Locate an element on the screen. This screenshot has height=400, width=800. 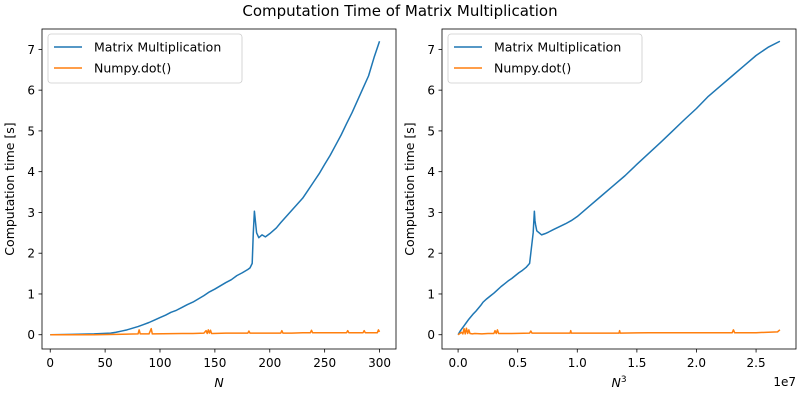
x-tick-label: 100 is located at coordinates (160, 363).